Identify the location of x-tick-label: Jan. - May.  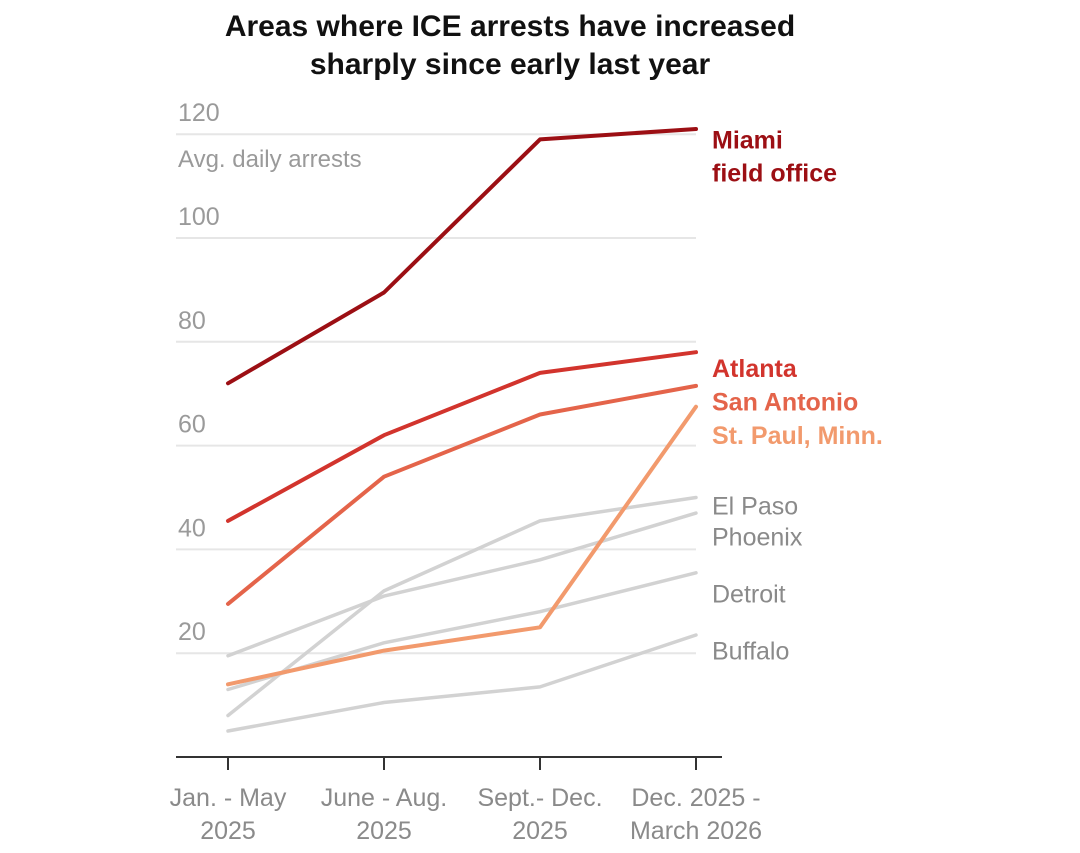
(228, 798).